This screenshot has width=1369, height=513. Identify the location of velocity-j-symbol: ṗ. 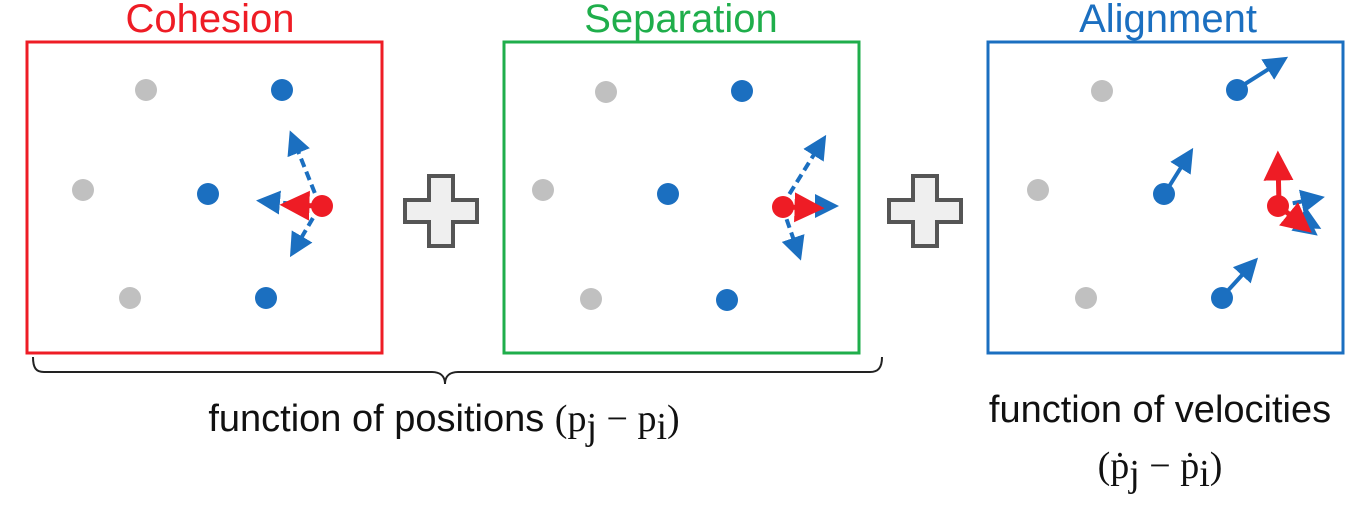
(1119, 466).